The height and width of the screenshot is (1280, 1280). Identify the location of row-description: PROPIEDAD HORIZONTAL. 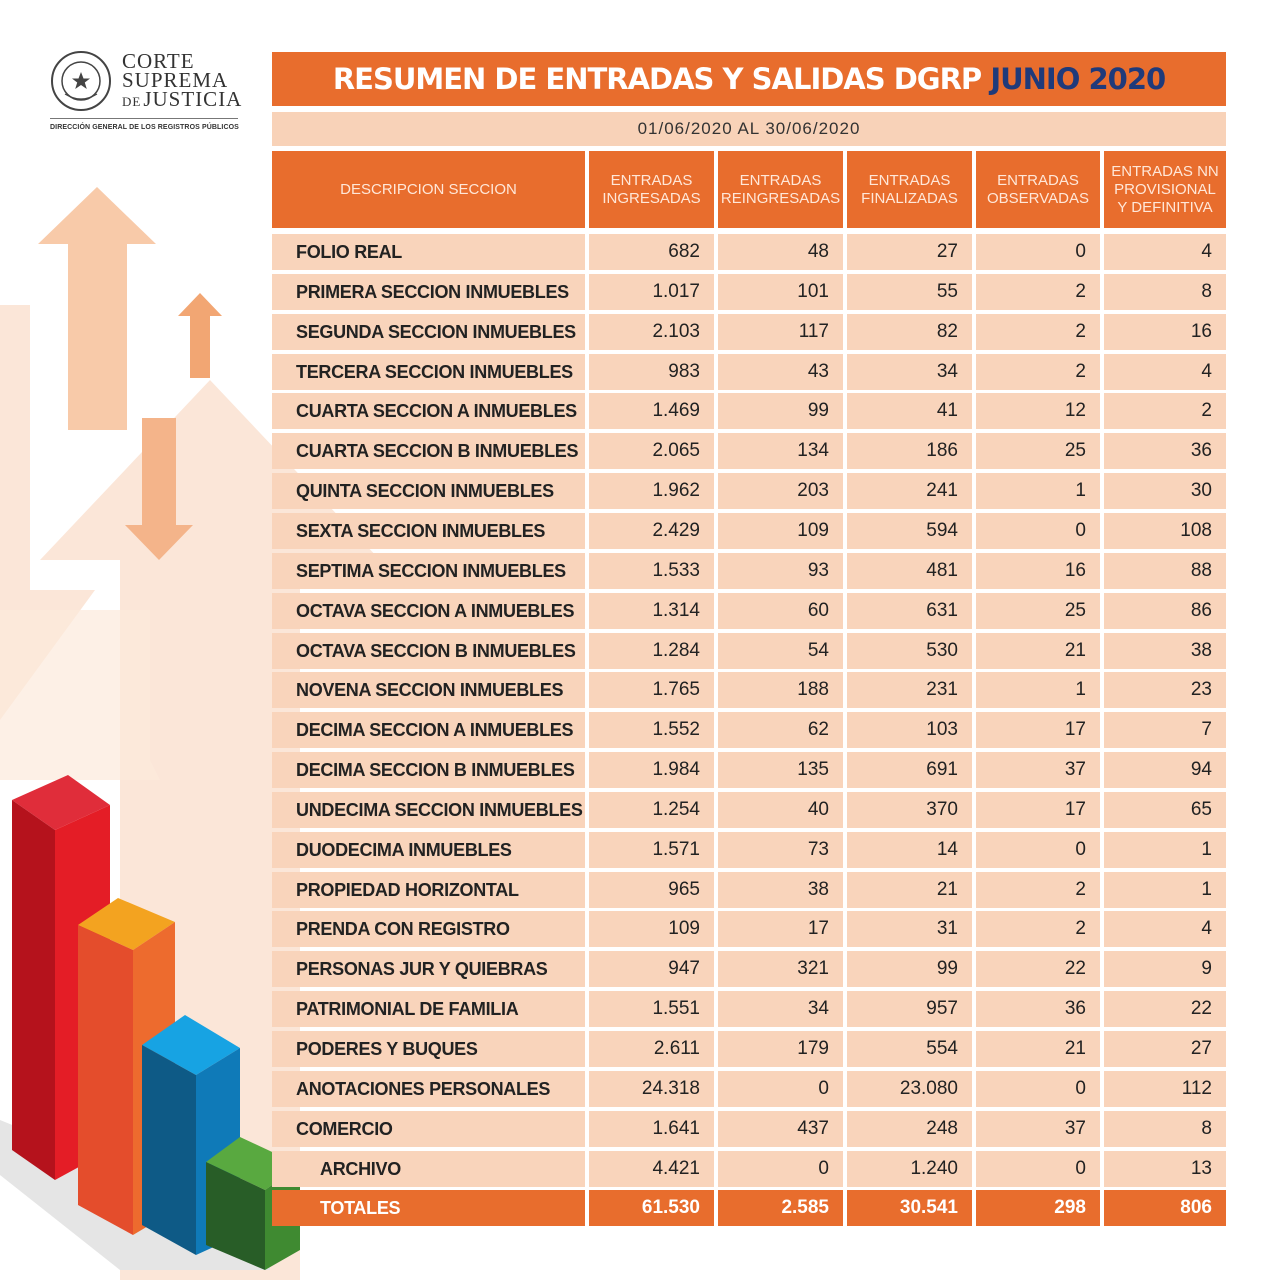
(428, 890).